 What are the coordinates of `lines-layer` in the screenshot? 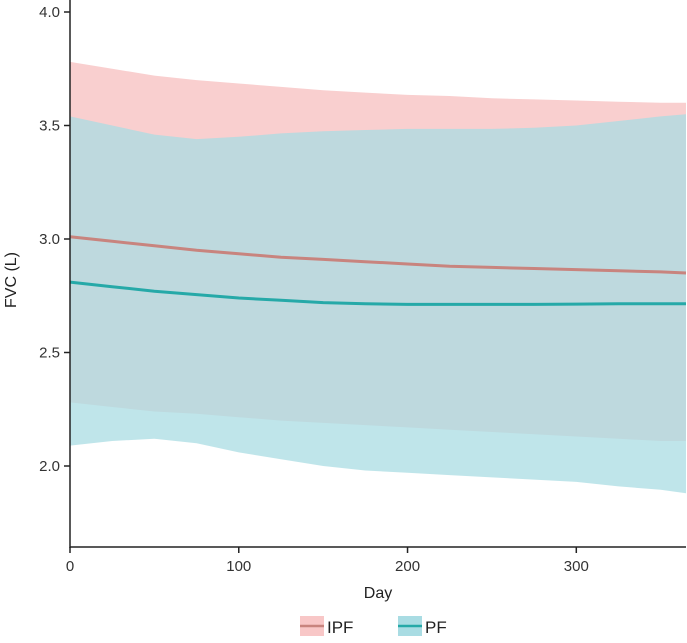 It's located at (378, 270).